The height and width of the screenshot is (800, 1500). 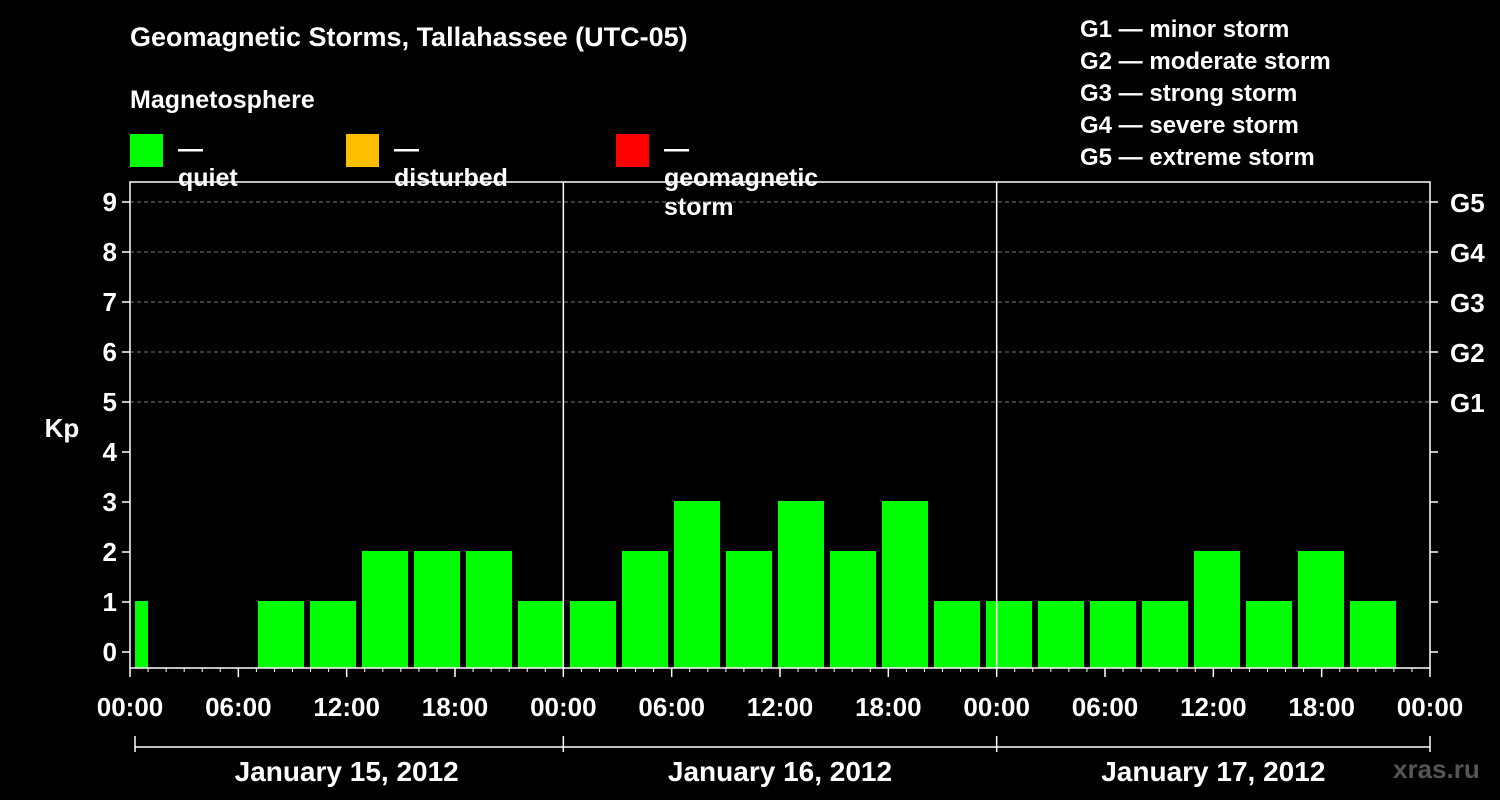 I want to click on x-tick-label-1: 06:00, so click(x=238, y=707).